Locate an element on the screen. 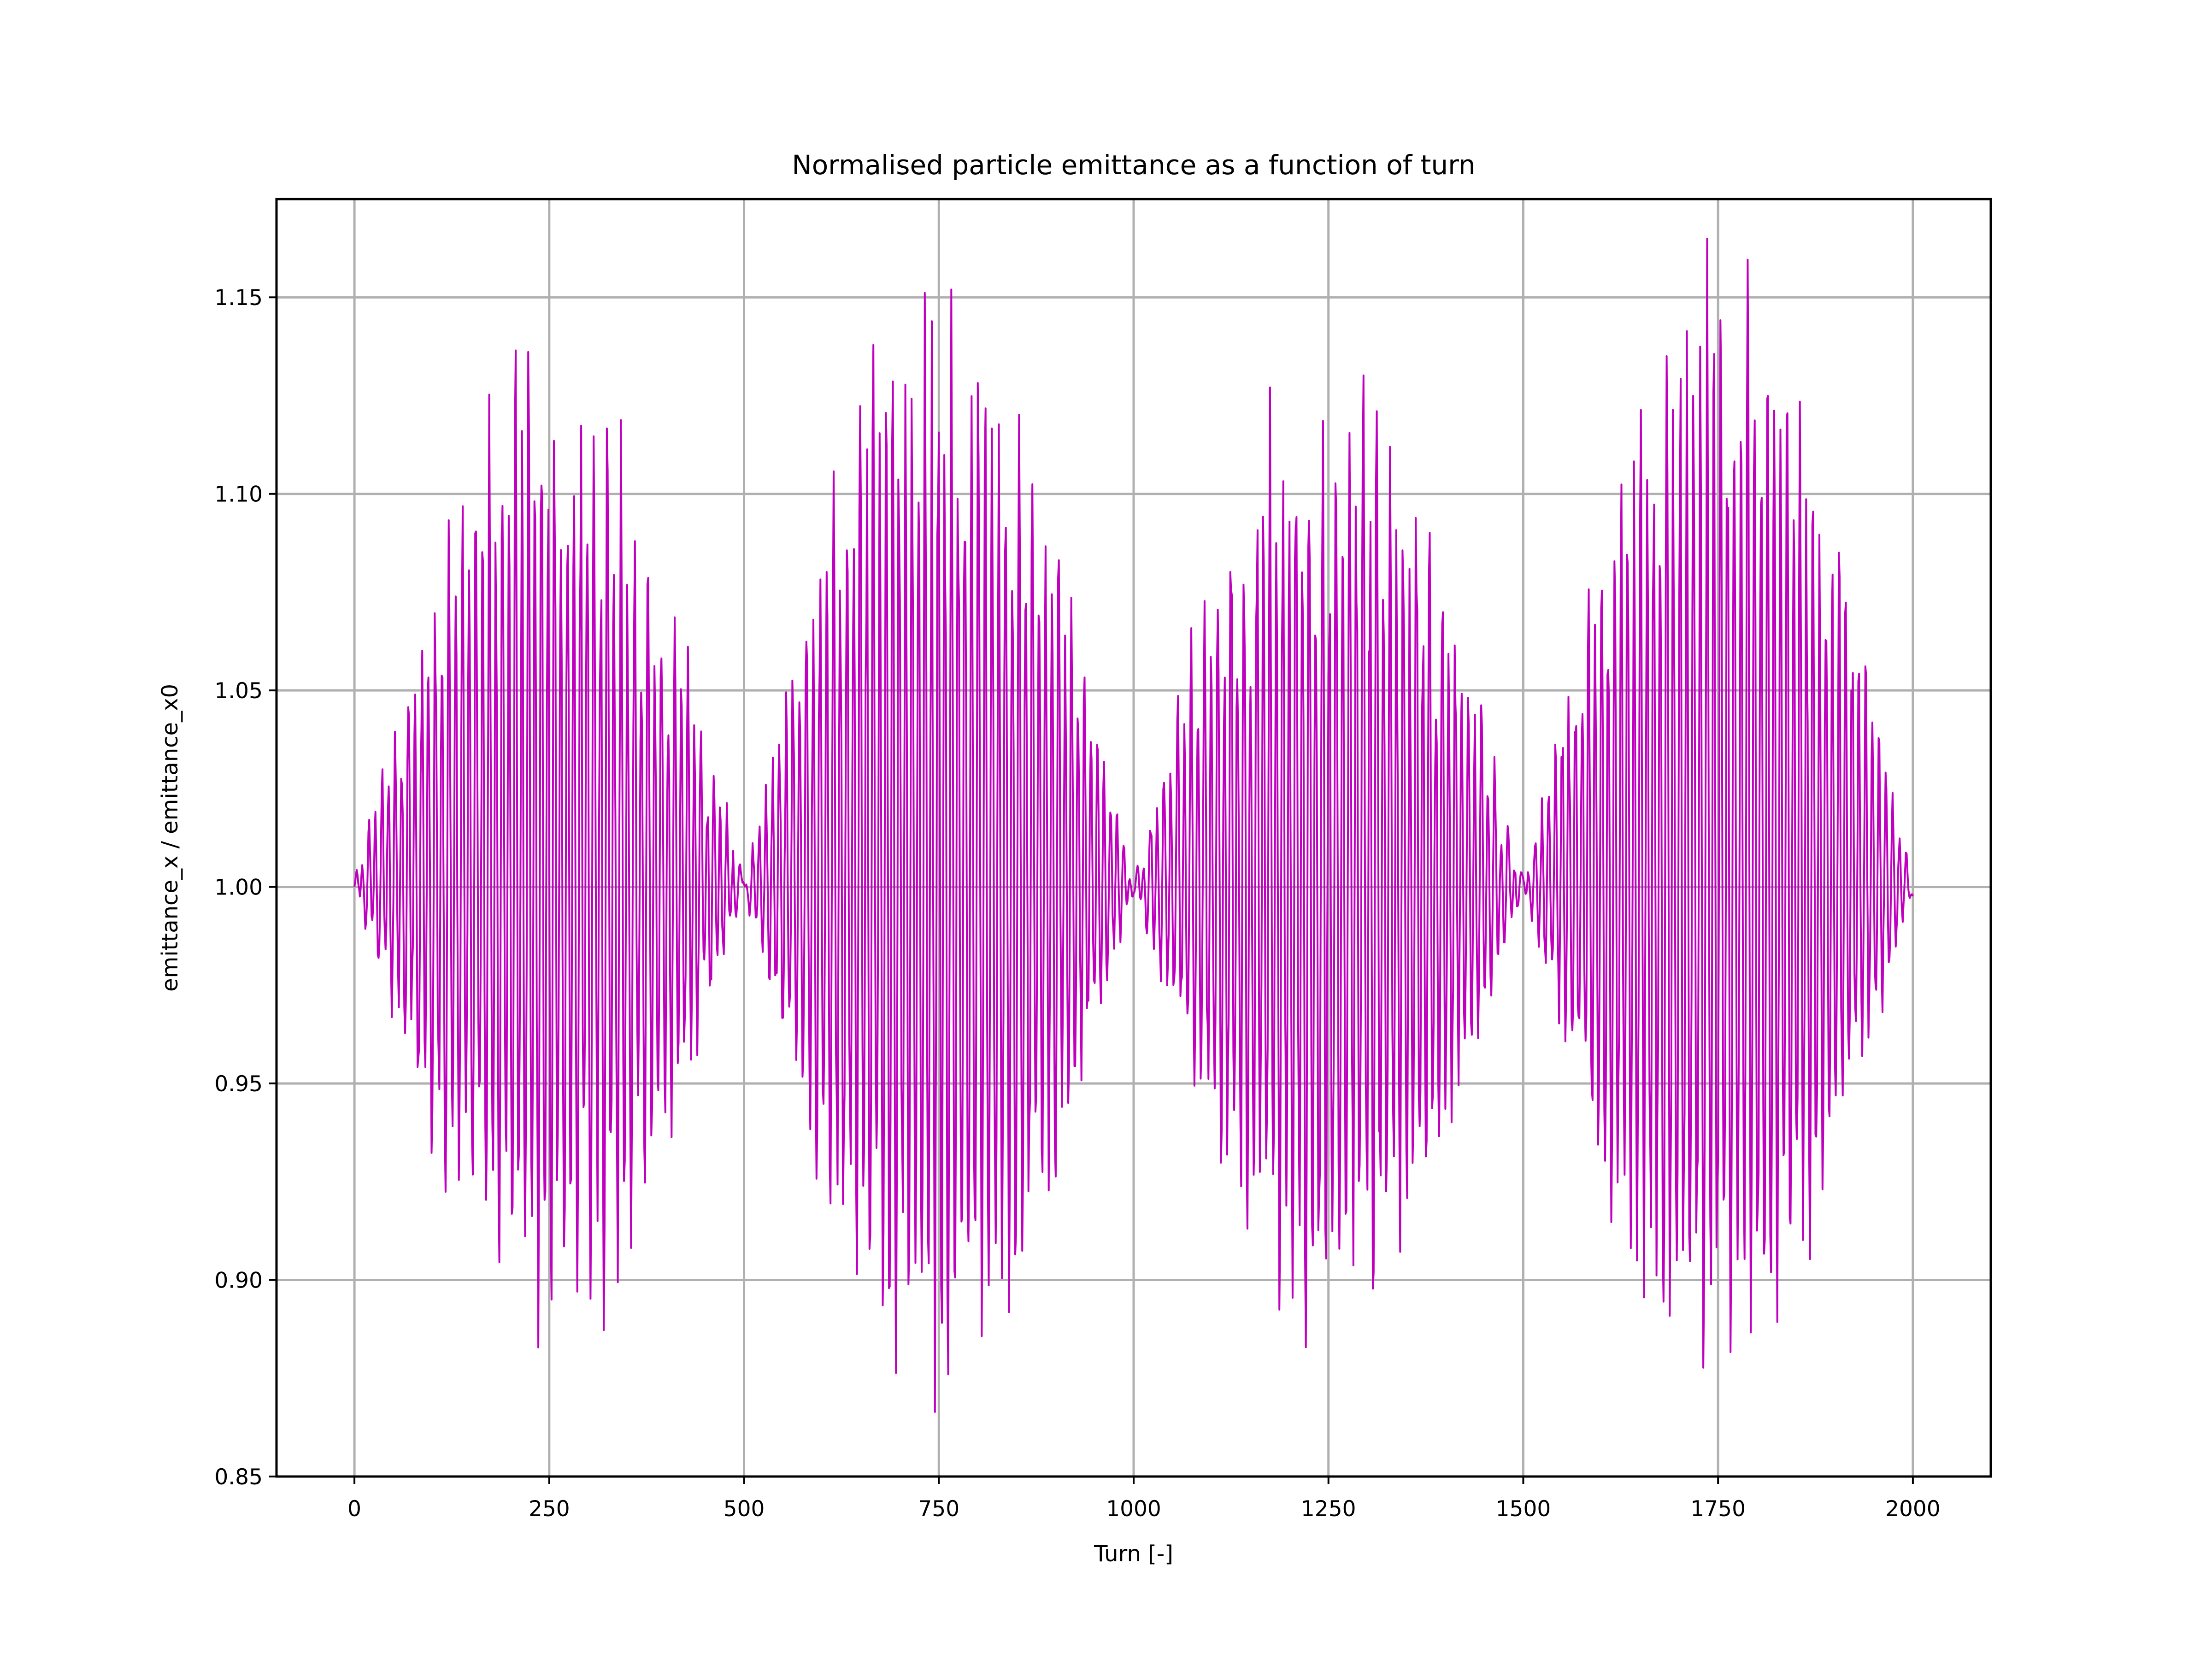 This screenshot has height=1659, width=2212. y-tick-label: 1.10 is located at coordinates (238, 494).